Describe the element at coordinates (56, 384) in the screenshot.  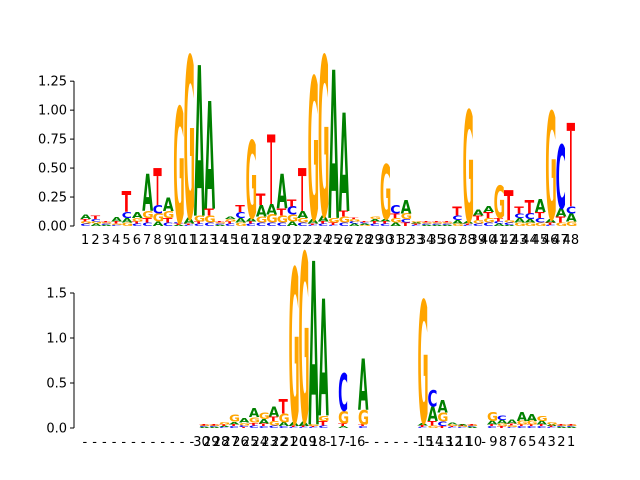
I see `y-tick-label: 0.5` at that location.